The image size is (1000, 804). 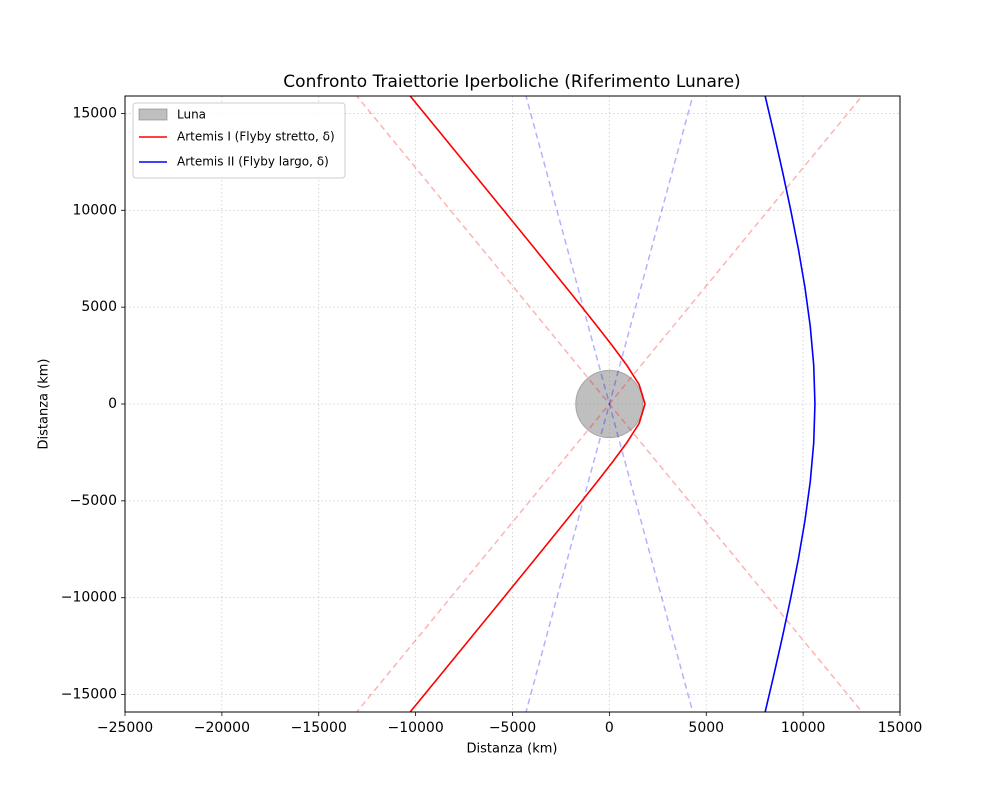 What do you see at coordinates (256, 137) in the screenshot?
I see `legend-label: Artemis I (Flyby stretto, δ)` at bounding box center [256, 137].